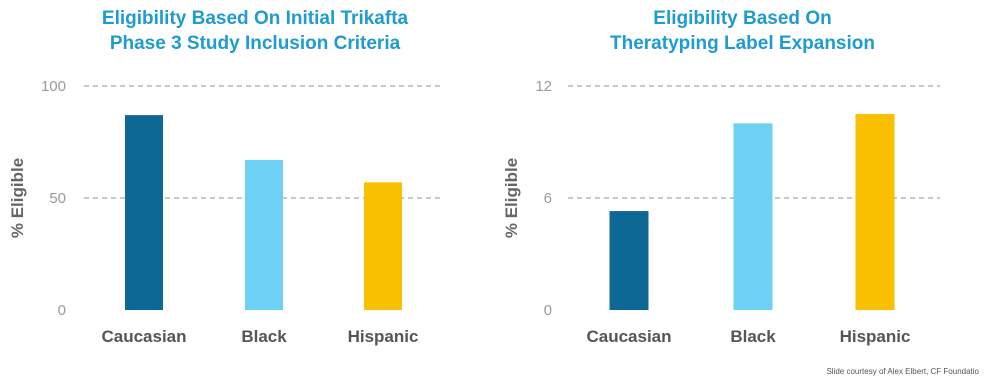  Describe the element at coordinates (53, 86) in the screenshot. I see `y-tick-label: 100` at that location.